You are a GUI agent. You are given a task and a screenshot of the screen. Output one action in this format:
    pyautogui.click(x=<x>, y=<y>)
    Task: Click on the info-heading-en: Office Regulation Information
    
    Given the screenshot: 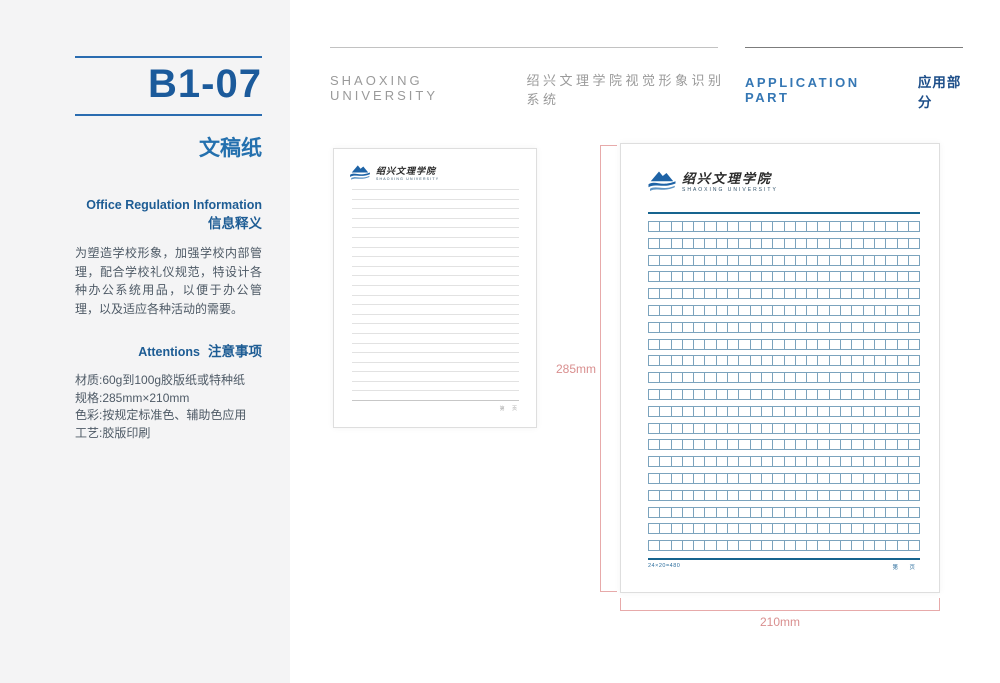 What is the action you would take?
    pyautogui.click(x=174, y=205)
    